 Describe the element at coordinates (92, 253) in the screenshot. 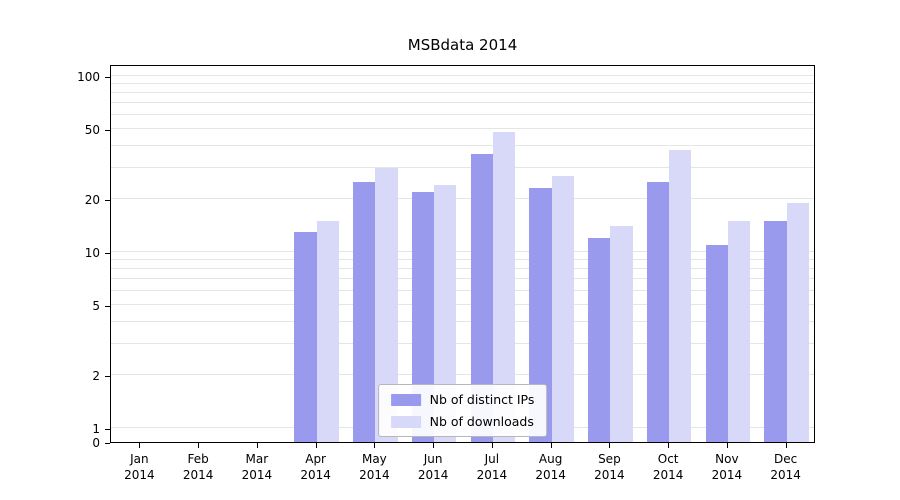

I see `y-tick-label-10: 10` at that location.